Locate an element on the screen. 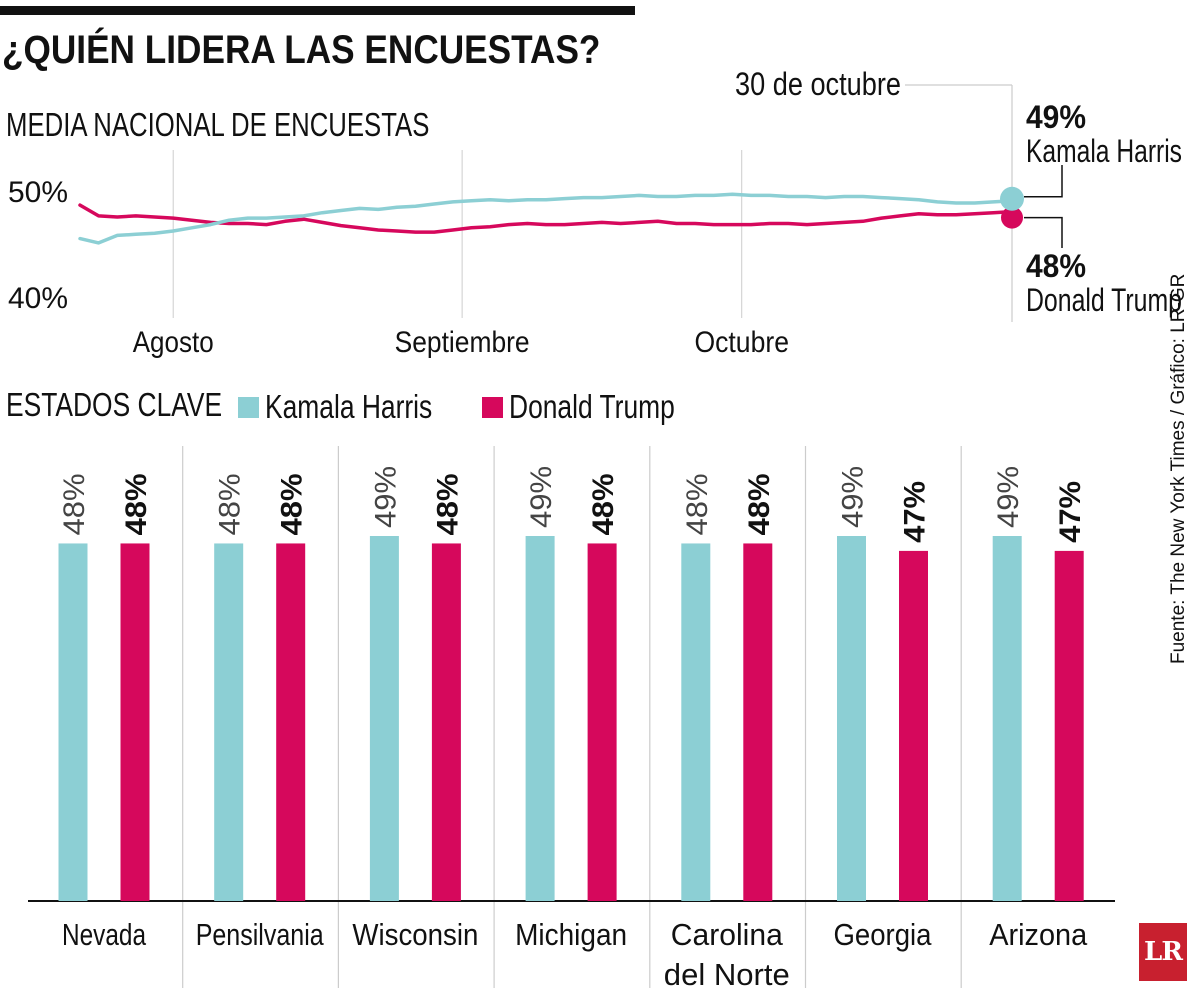 The height and width of the screenshot is (1001, 1200). trump-bar-georgia is located at coordinates (913, 725).